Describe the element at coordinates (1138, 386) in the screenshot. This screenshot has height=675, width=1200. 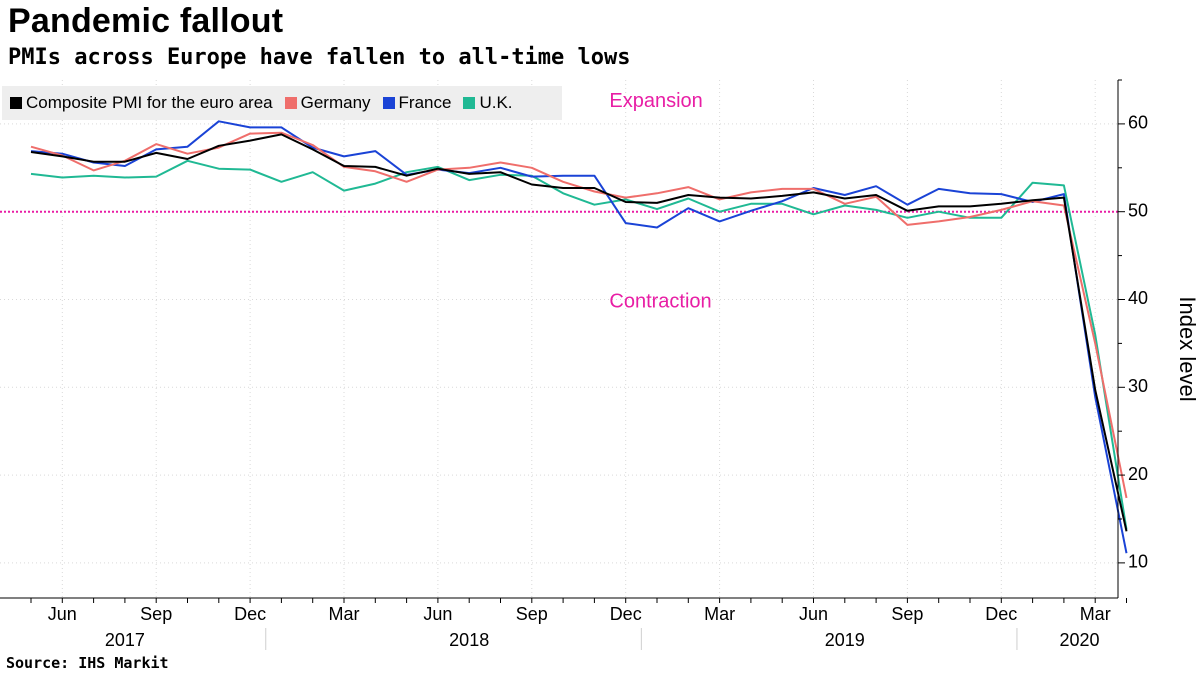
I see `y-tick-label-30: 30` at that location.